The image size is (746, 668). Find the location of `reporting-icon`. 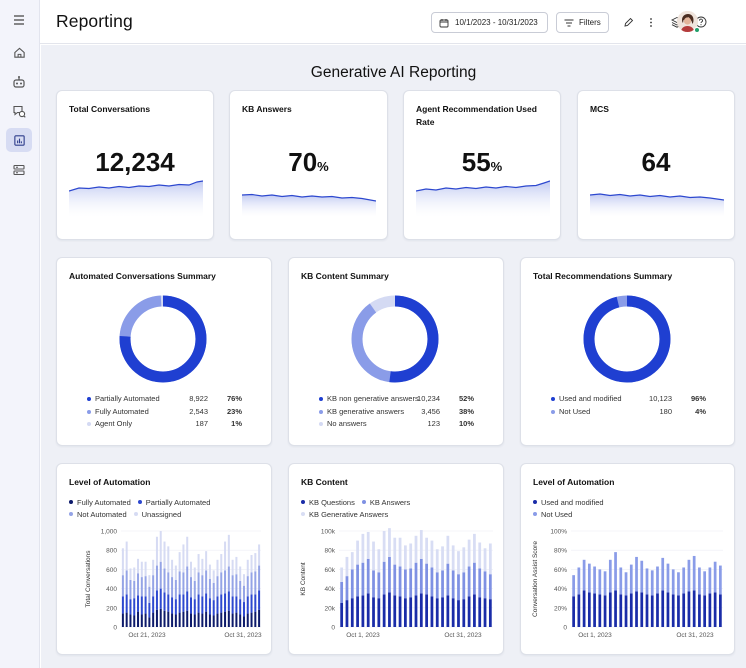

reporting-icon is located at coordinates (19, 140).